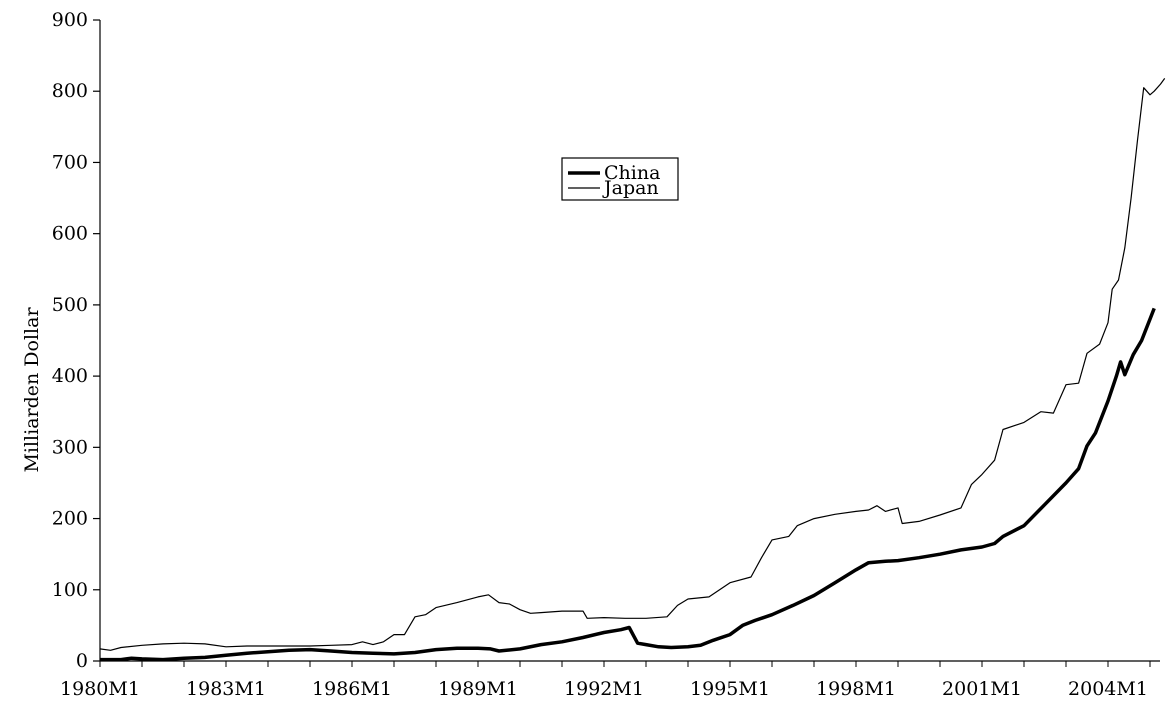  Describe the element at coordinates (100, 689) in the screenshot. I see `x-tick-label: 1980M1` at that location.